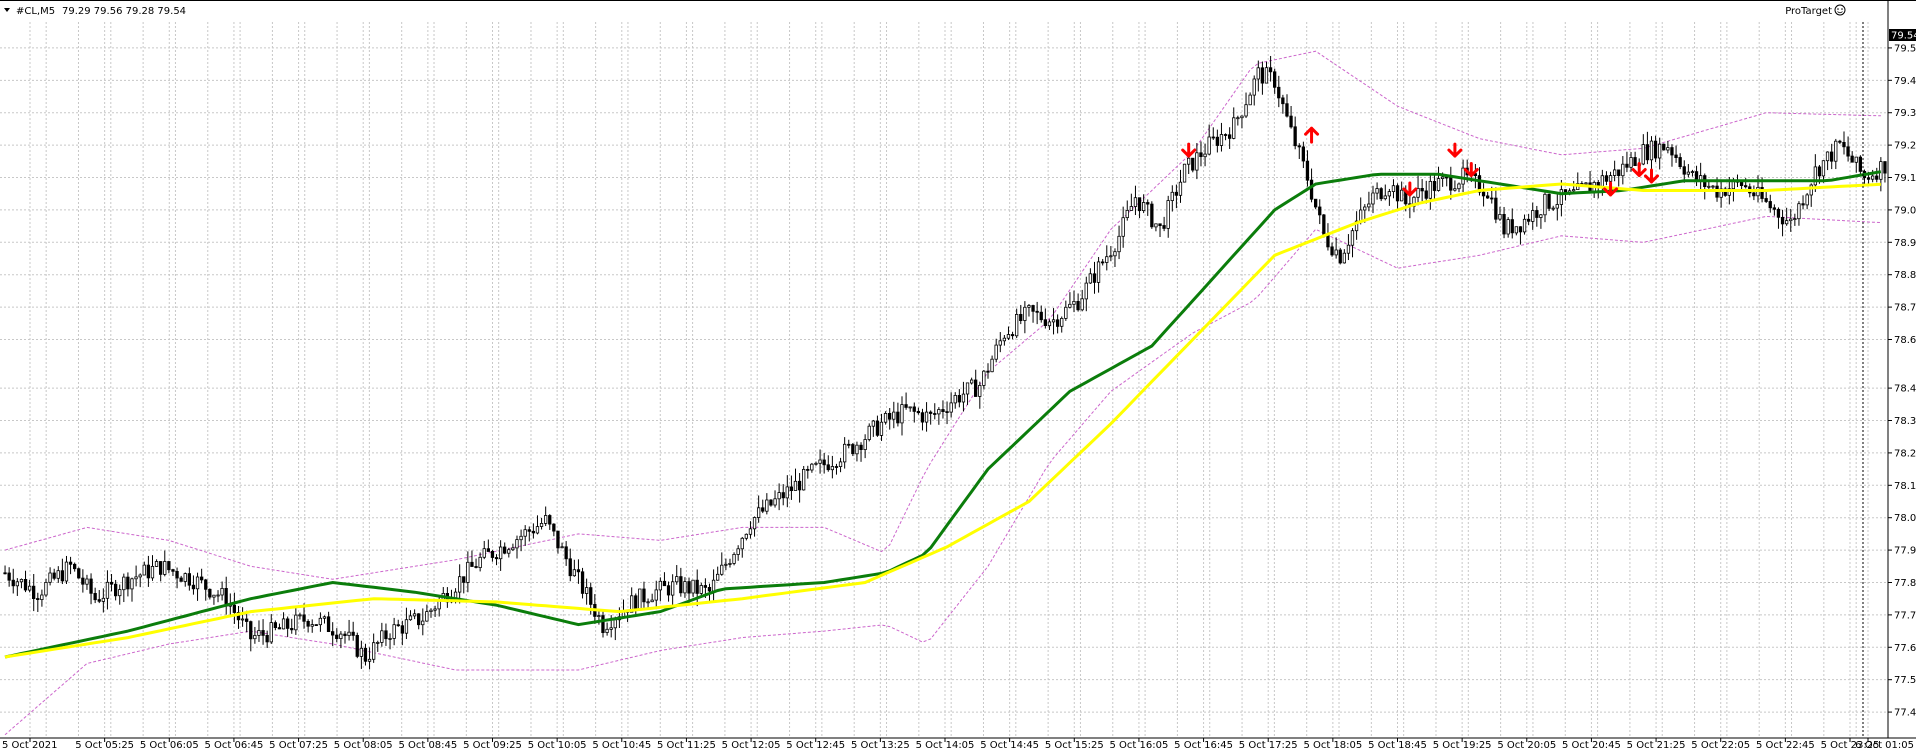  What do you see at coordinates (1905, 48) in the screenshot?
I see `y-tick-label: 79.50` at bounding box center [1905, 48].